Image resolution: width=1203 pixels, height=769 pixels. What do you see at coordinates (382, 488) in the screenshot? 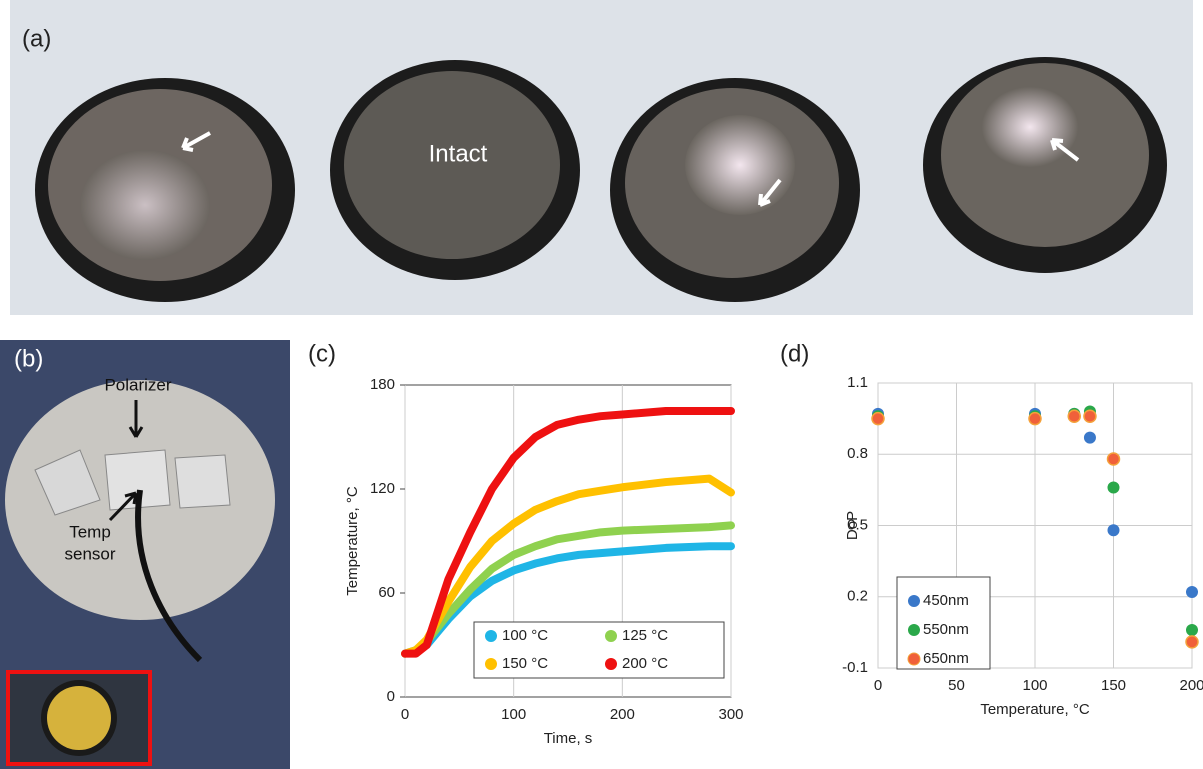
I see `y-tick-label: 120` at bounding box center [382, 488].